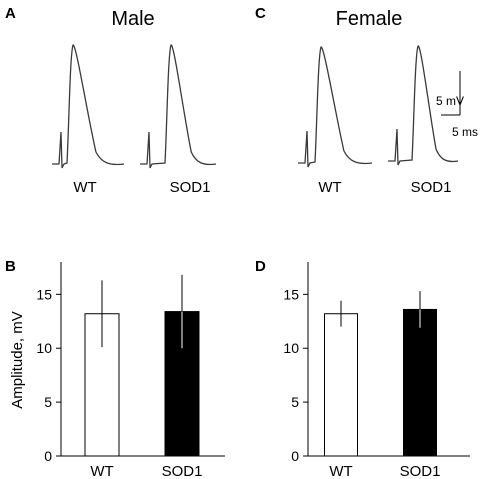 The height and width of the screenshot is (479, 485). Describe the element at coordinates (291, 348) in the screenshot. I see `y-tick-label-panel-d: 10` at that location.